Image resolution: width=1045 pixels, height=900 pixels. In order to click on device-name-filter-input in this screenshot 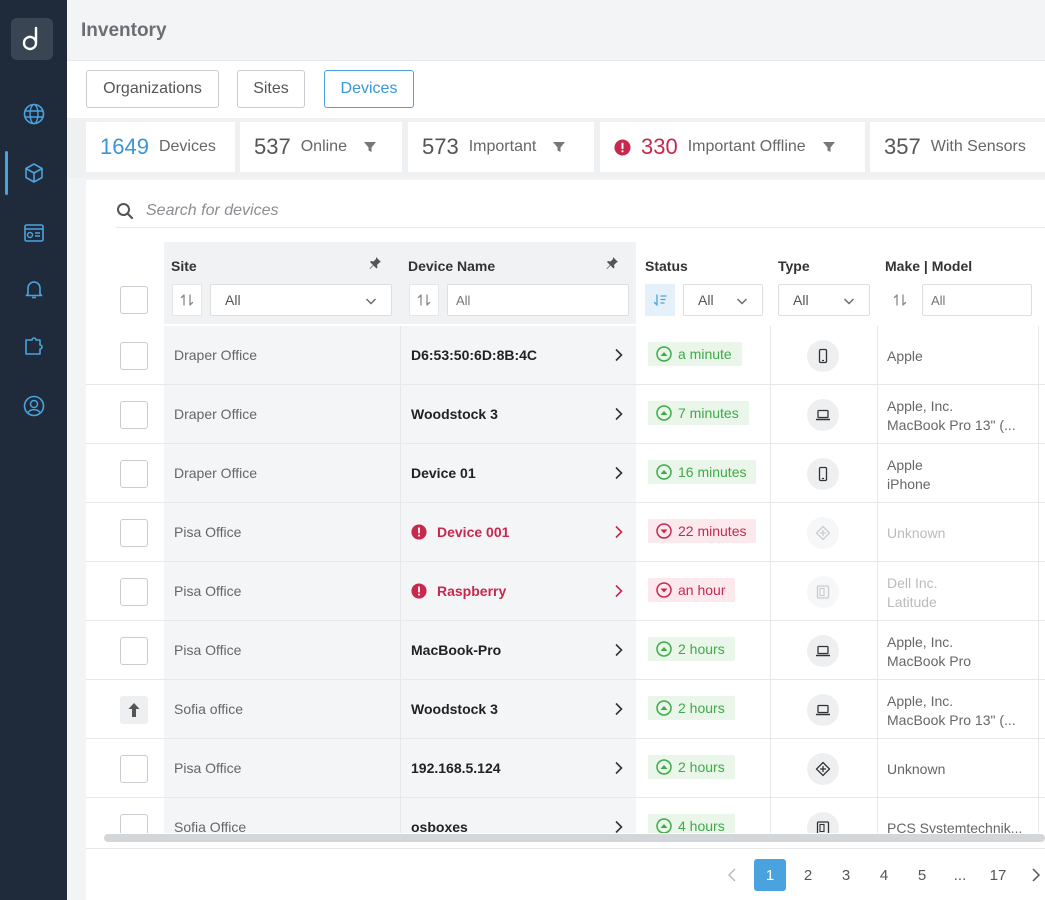, I will do `click(538, 300)`.